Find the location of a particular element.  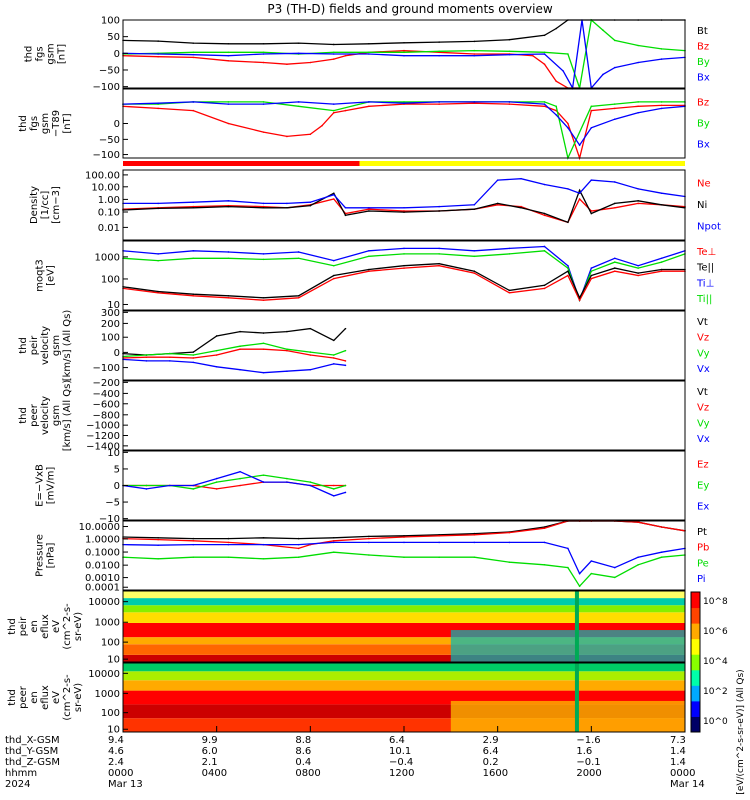

y-tick-label: 0.10 is located at coordinates (109, 213).